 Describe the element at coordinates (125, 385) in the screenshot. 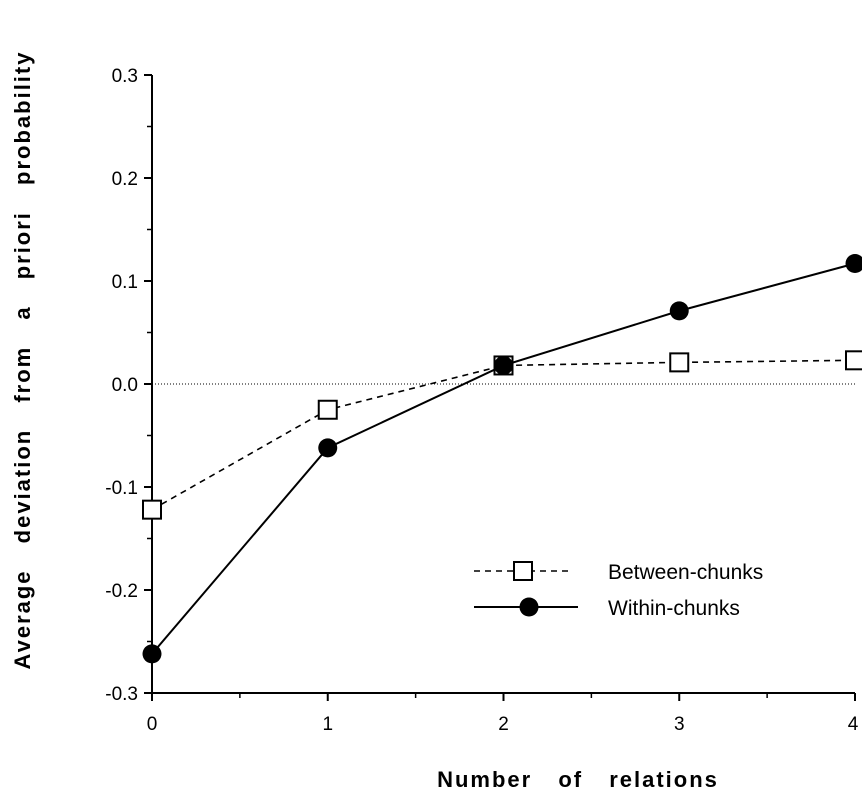

I see `y-tick-label: 0.0` at that location.